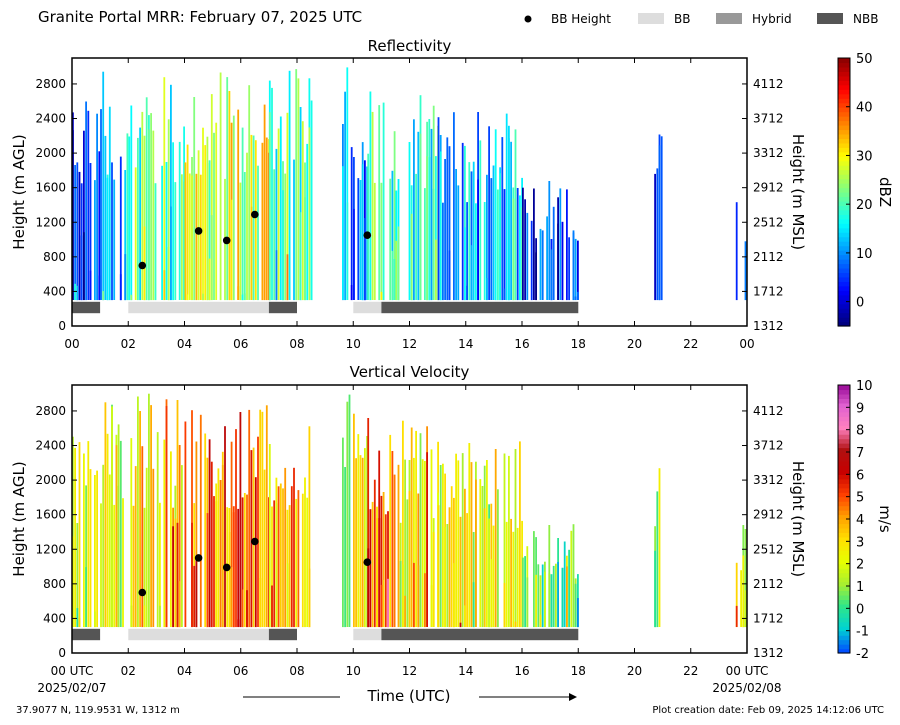 This screenshot has width=900, height=725. What do you see at coordinates (410, 372) in the screenshot?
I see `vertical-velocity-title: Vertical Velocity` at bounding box center [410, 372].